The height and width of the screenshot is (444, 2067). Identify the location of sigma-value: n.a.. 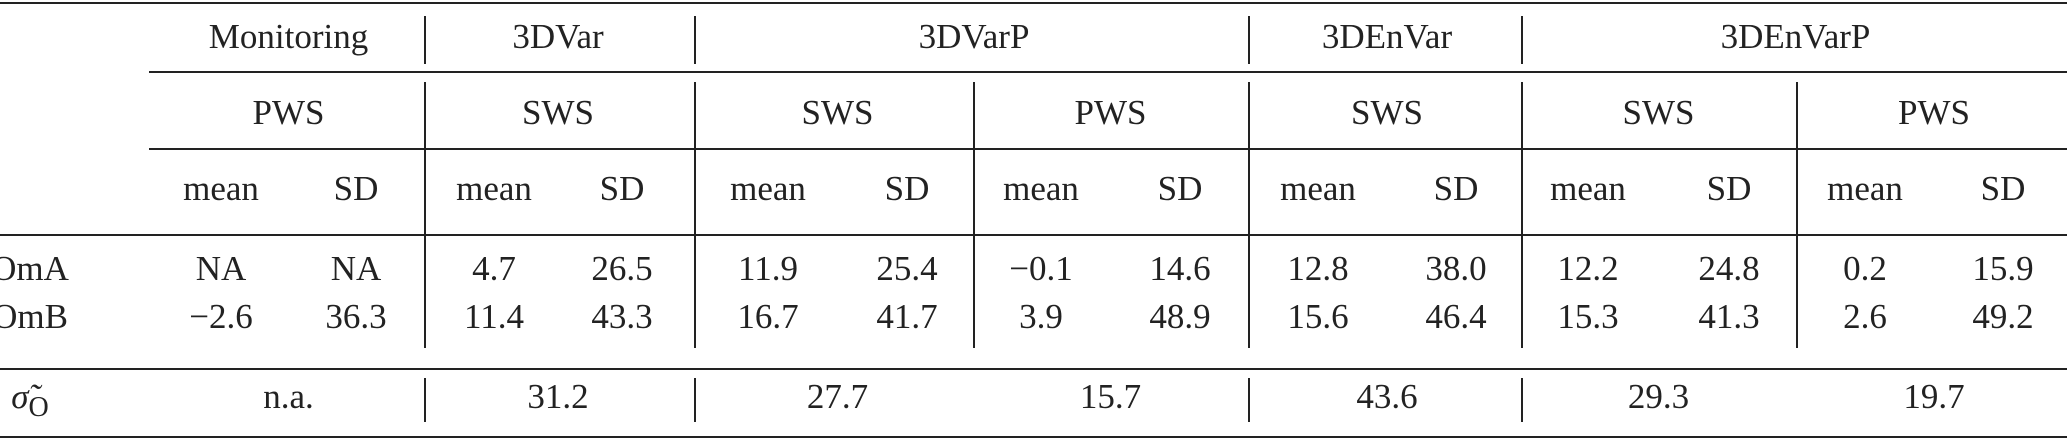
(288, 396).